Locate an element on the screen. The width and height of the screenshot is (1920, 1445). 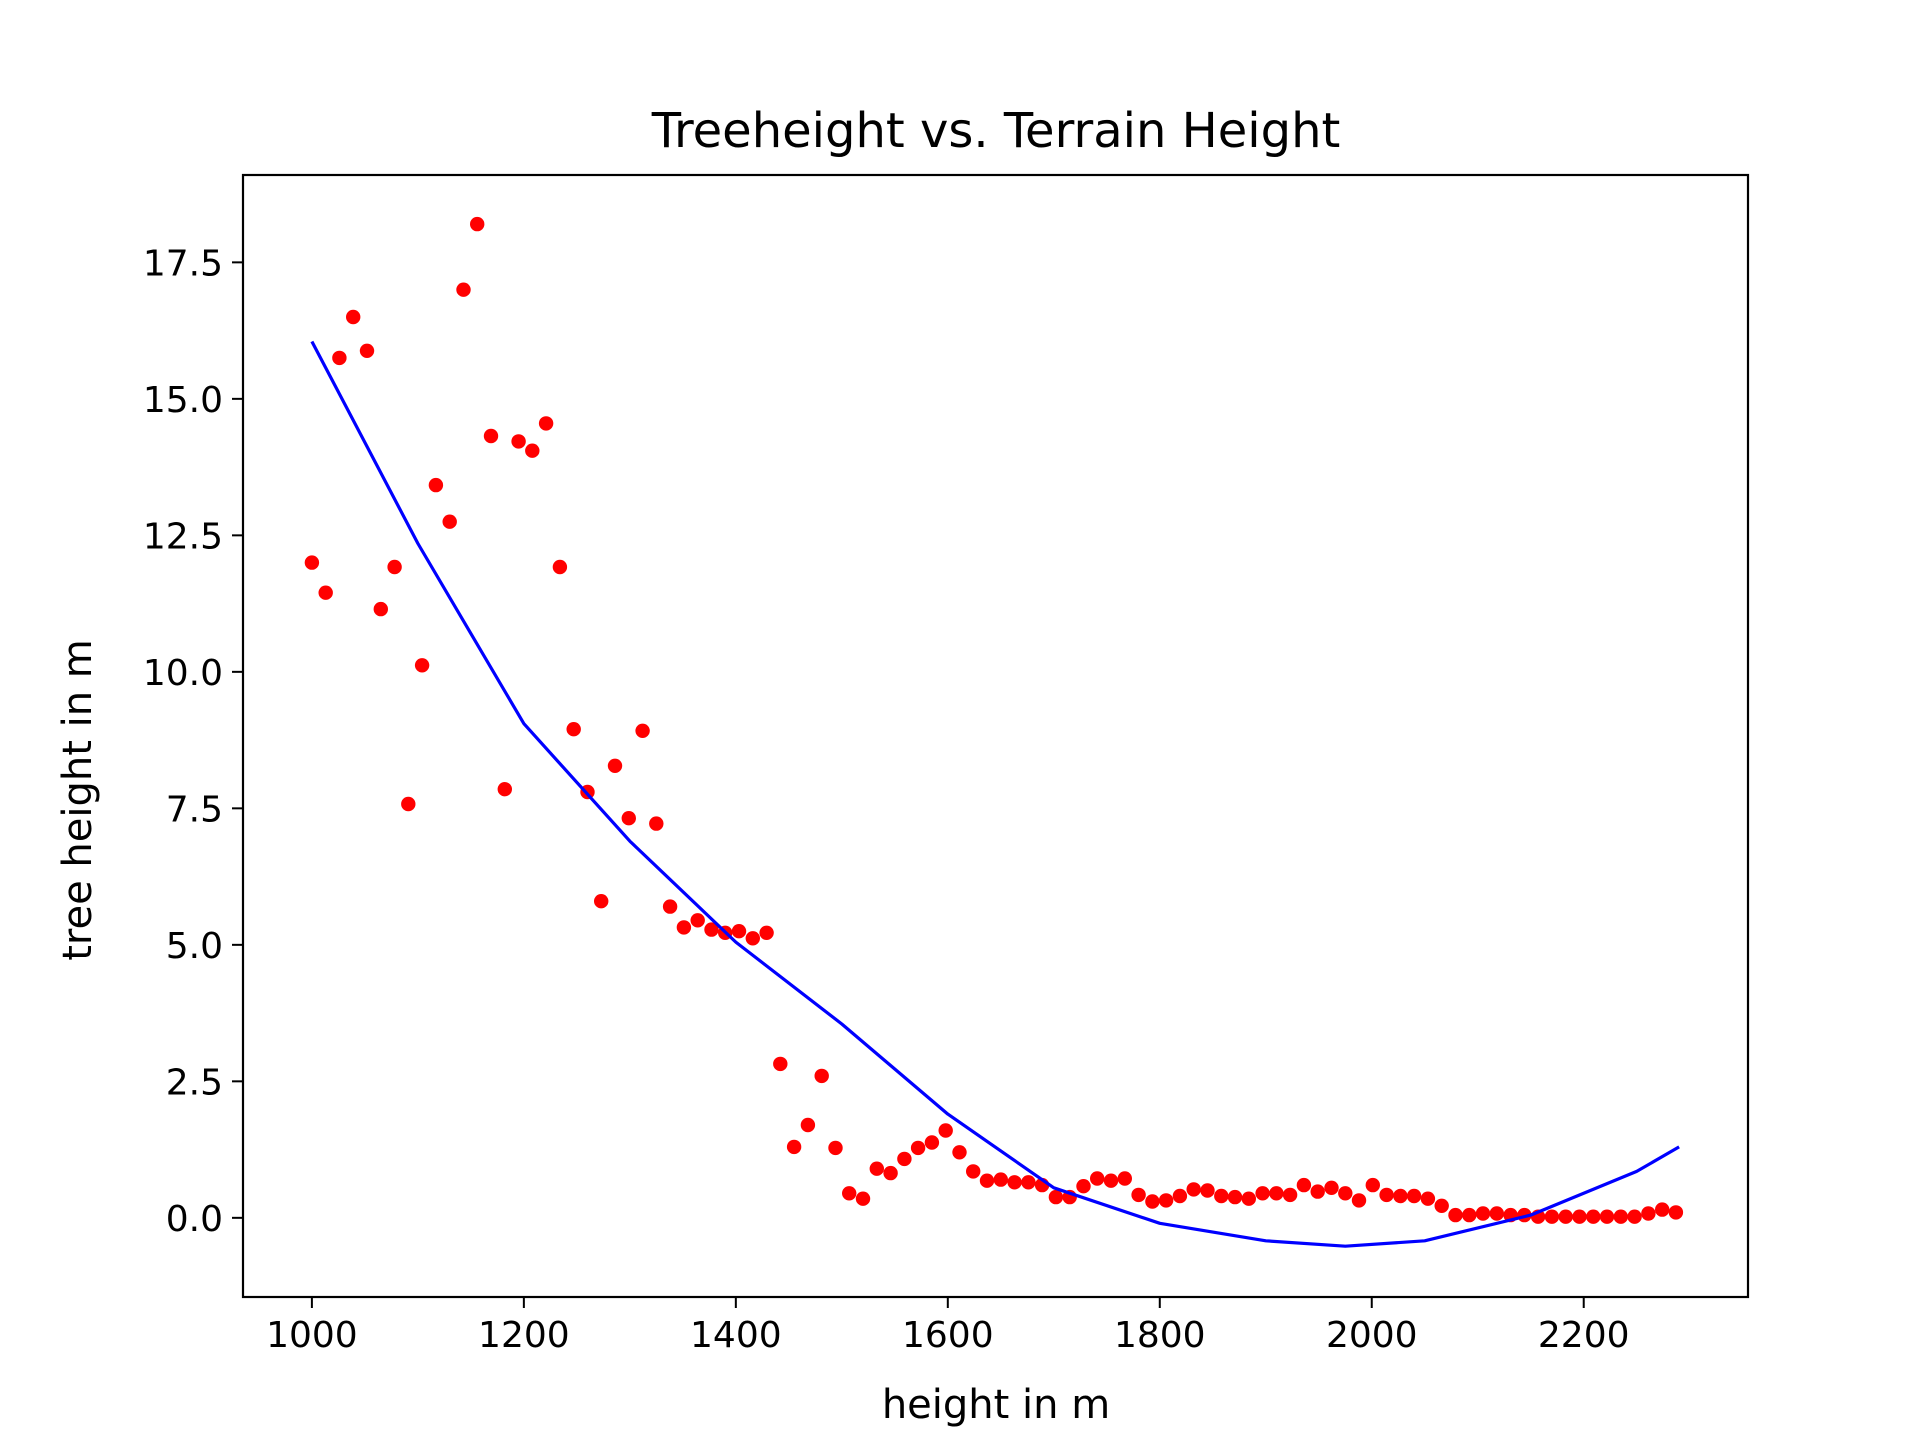
y-axis-label: tree height in m is located at coordinates (78, 800).